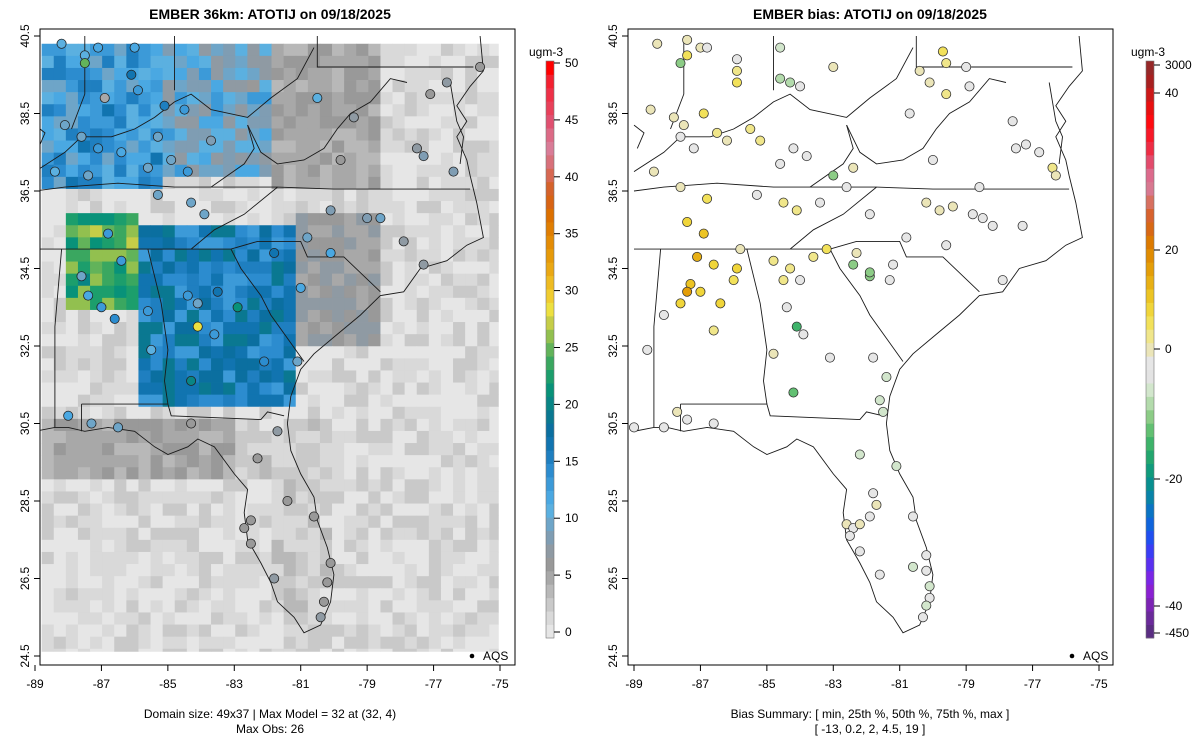 The height and width of the screenshot is (750, 1200). What do you see at coordinates (1172, 250) in the screenshot?
I see `colorbar-tick-label: 20` at bounding box center [1172, 250].